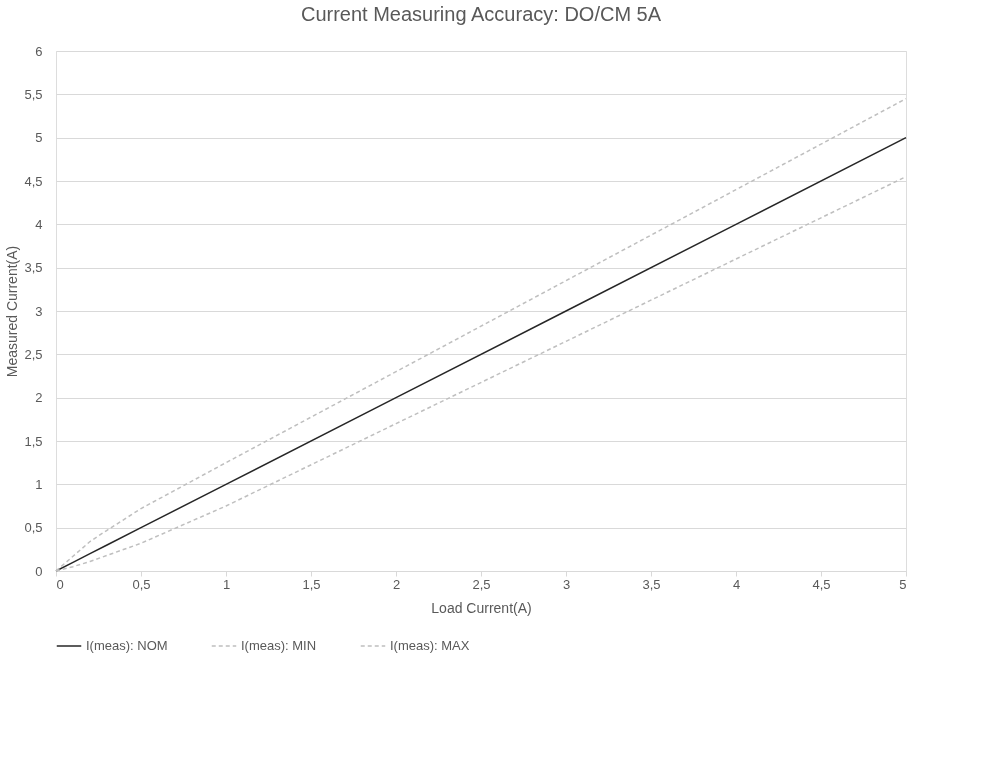 The image size is (1006, 776). I want to click on y-axis-title: Measured Current(A), so click(12, 311).